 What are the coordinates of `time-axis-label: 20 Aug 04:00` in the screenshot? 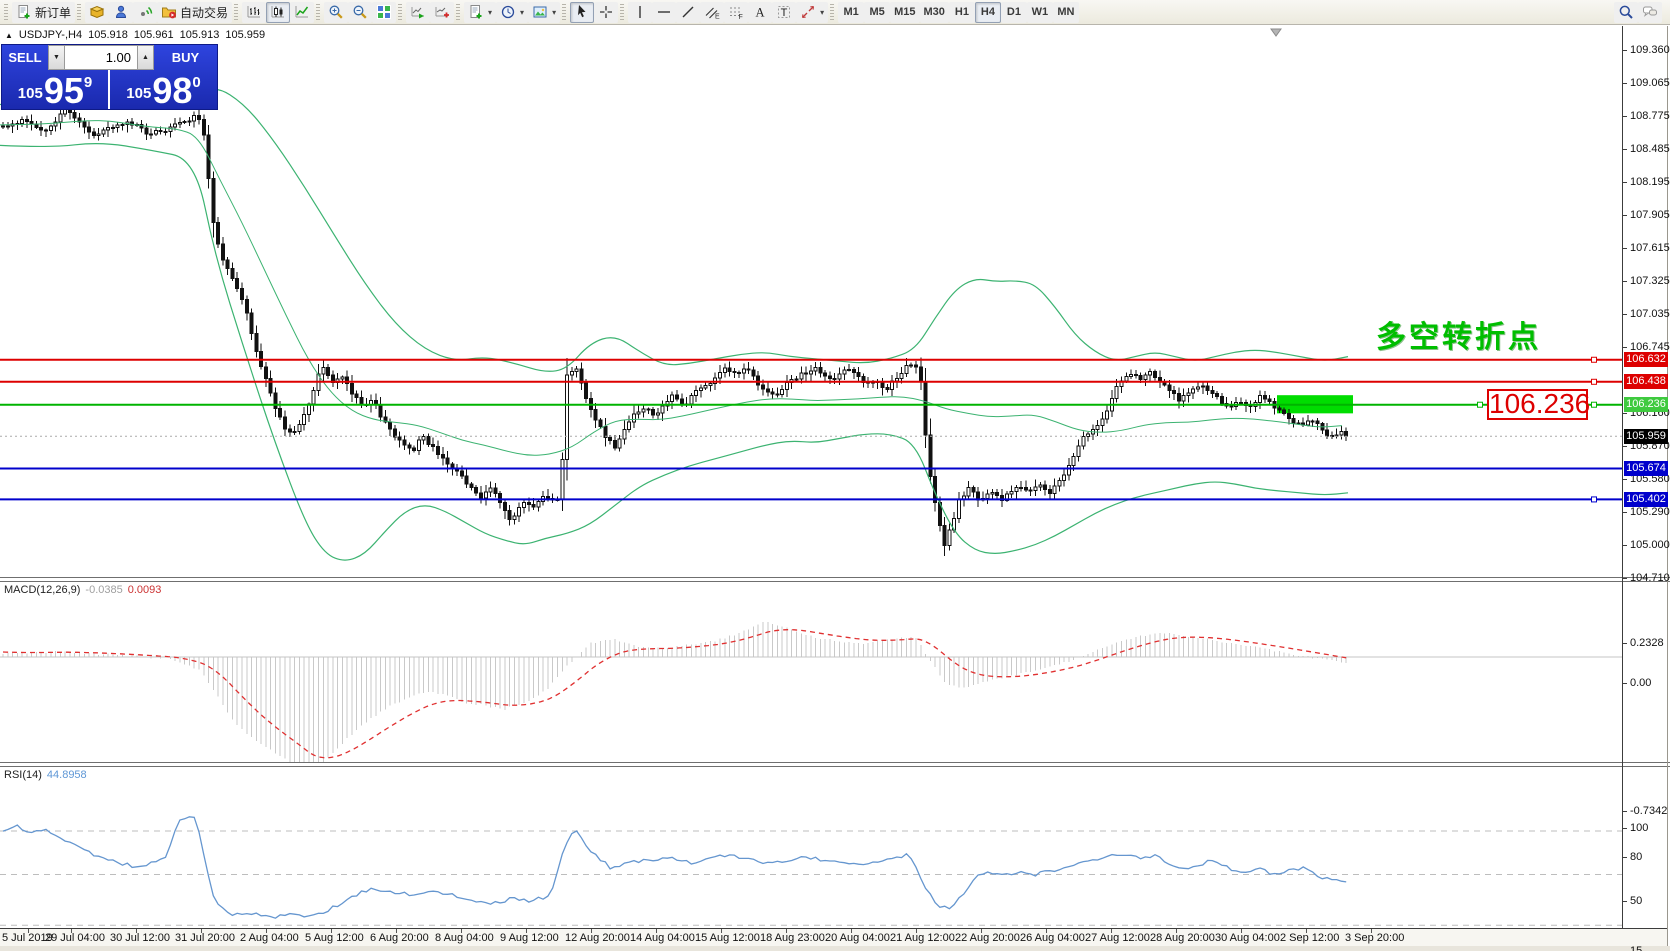 It's located at (857, 938).